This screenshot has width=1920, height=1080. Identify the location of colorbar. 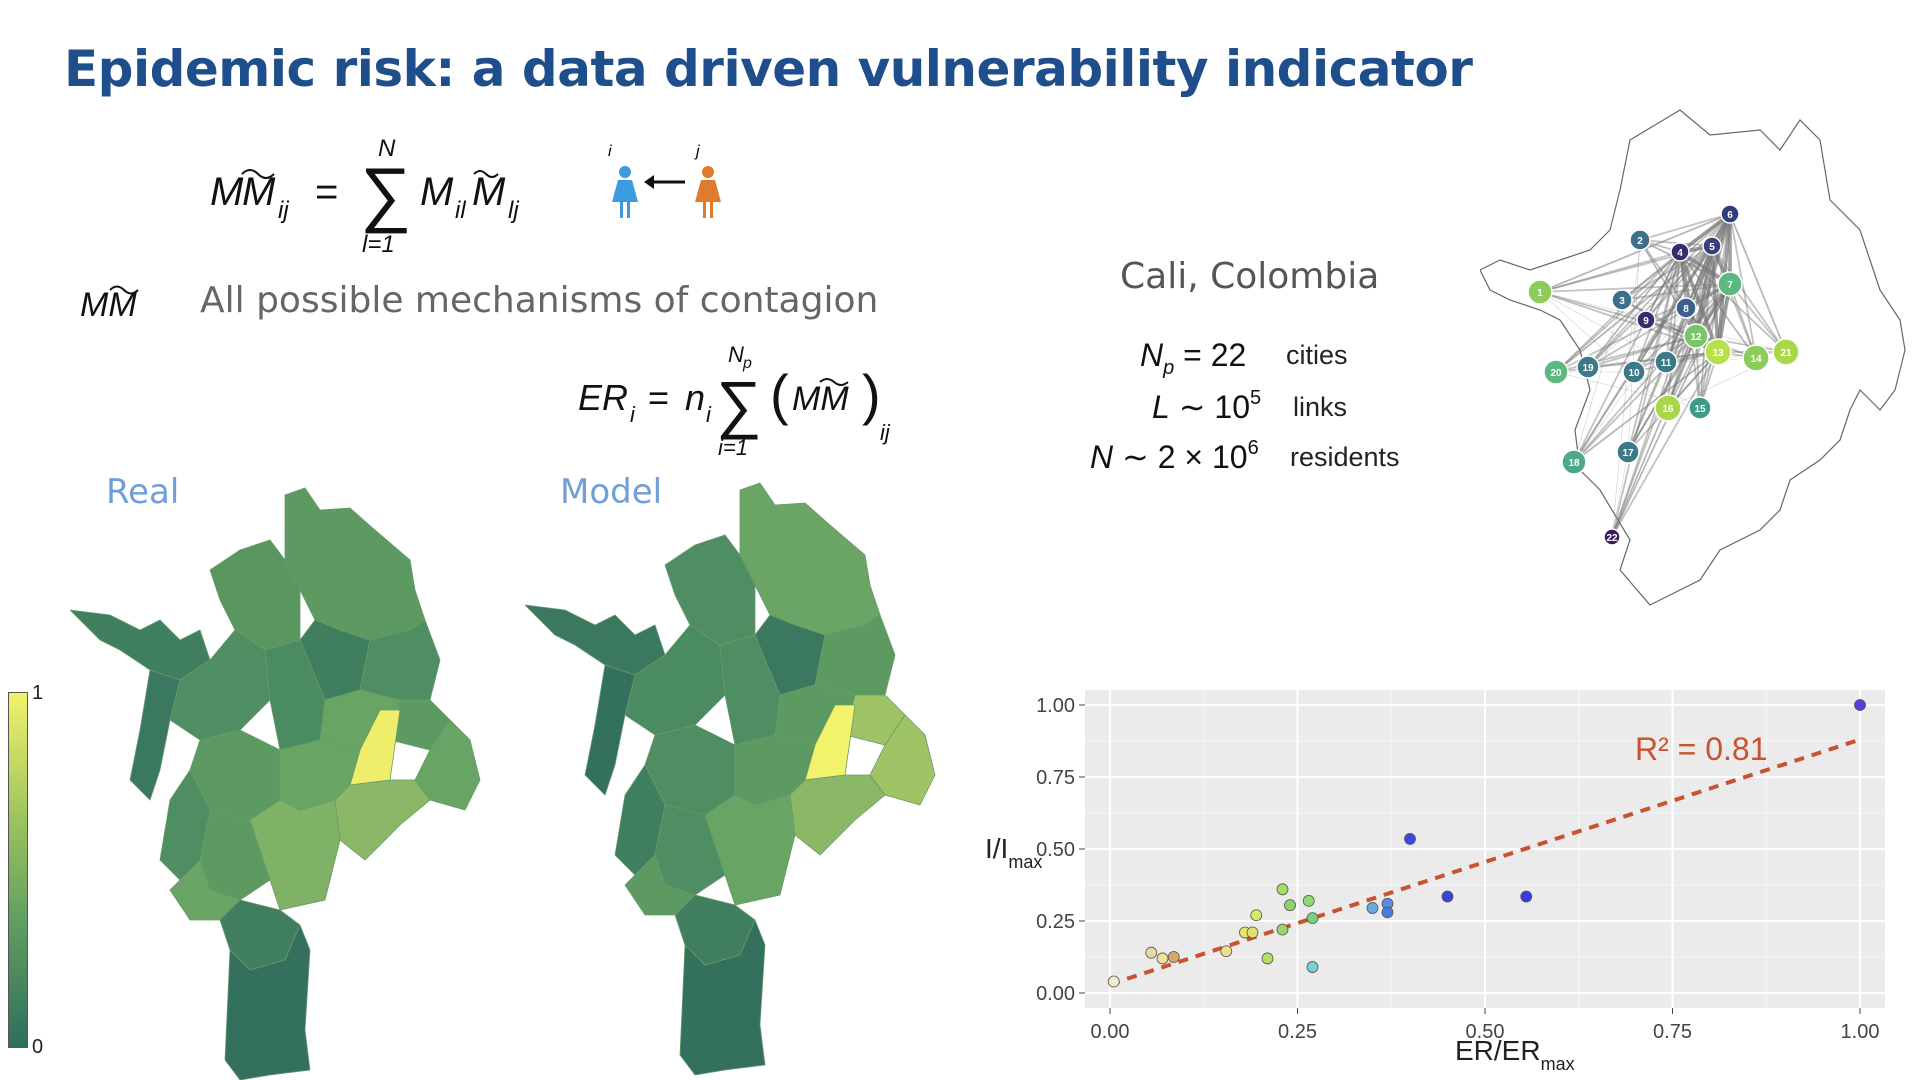
(18, 870).